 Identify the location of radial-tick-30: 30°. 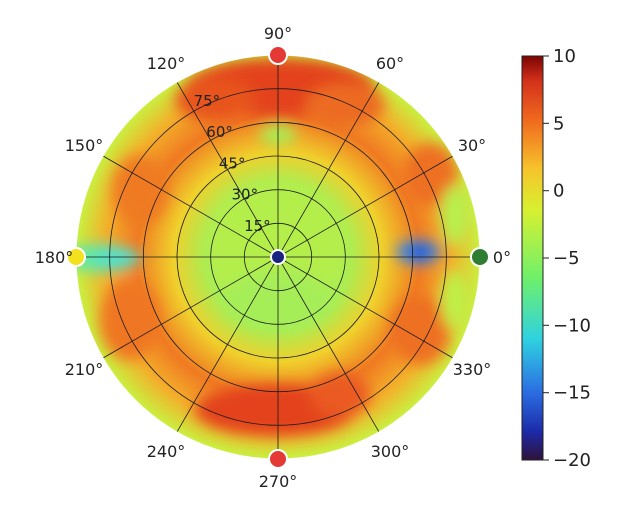
(245, 195).